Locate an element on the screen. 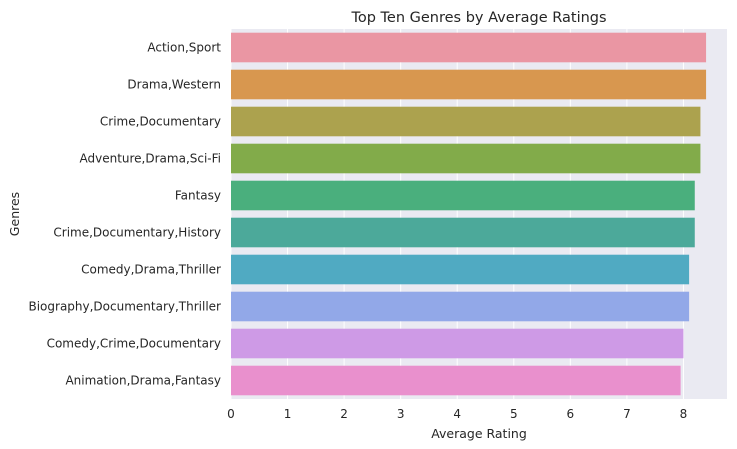  y-tick-label: Crime,Documentary,History is located at coordinates (137, 233).